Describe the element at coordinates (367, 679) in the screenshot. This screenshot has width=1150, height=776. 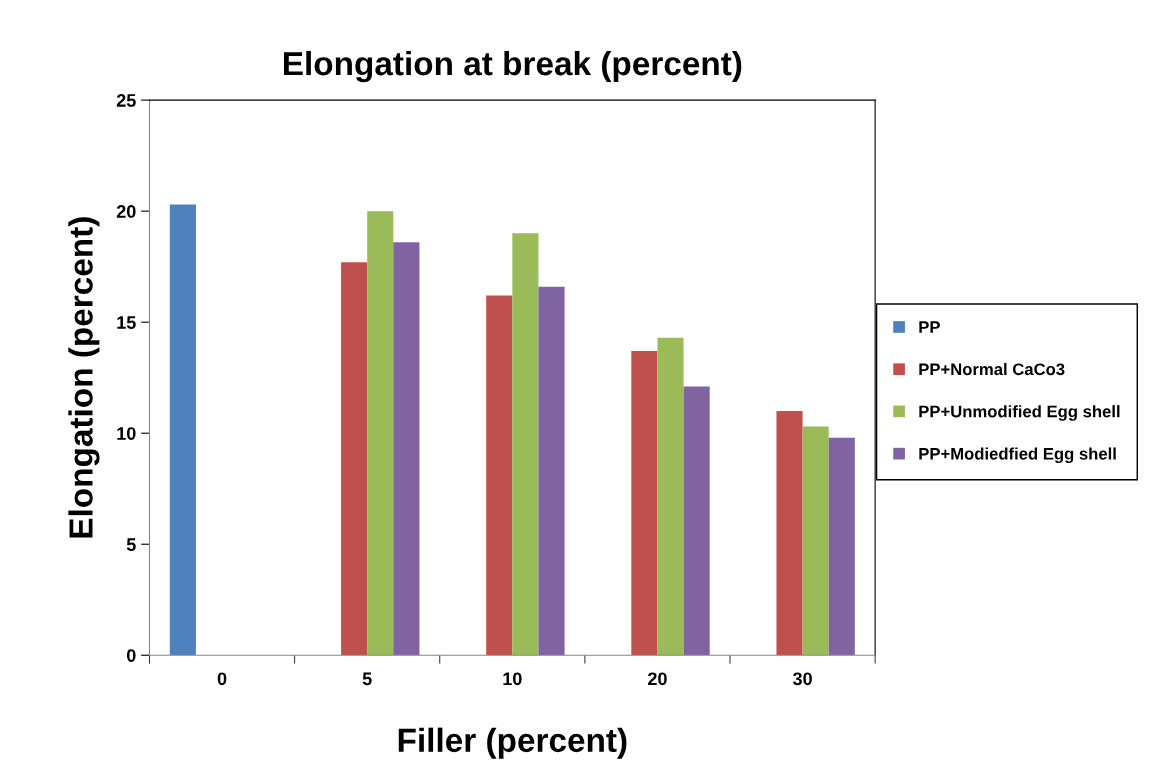
I see `x-tick-label: 5` at that location.